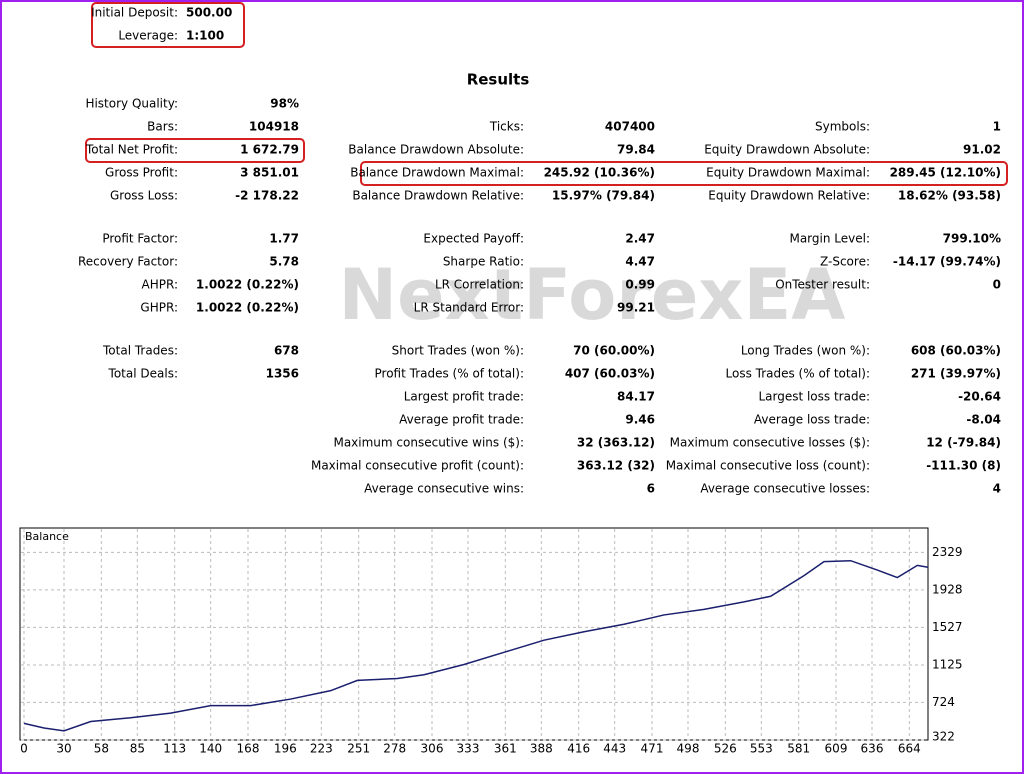 The width and height of the screenshot is (1024, 774). Describe the element at coordinates (269, 173) in the screenshot. I see `field-value: 3 851.01` at that location.